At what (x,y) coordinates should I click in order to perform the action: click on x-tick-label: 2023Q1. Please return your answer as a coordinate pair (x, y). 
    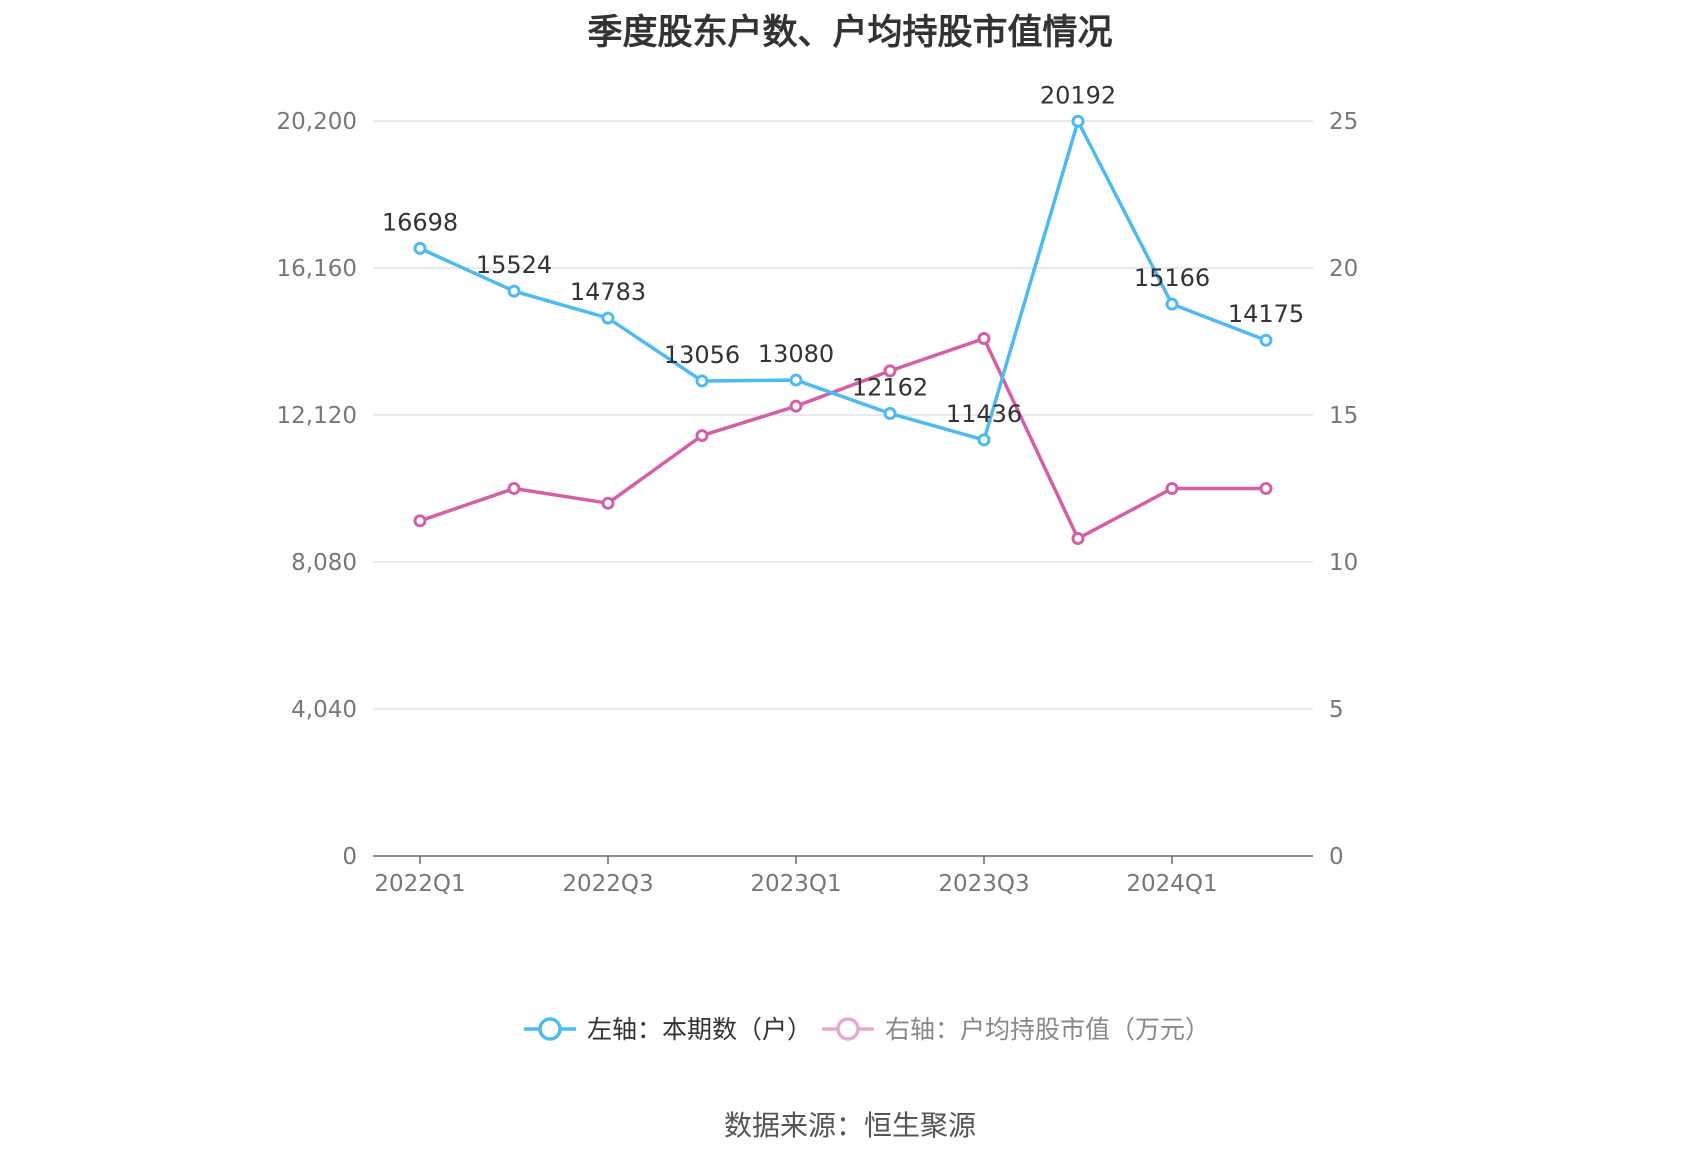
    Looking at the image, I should click on (795, 884).